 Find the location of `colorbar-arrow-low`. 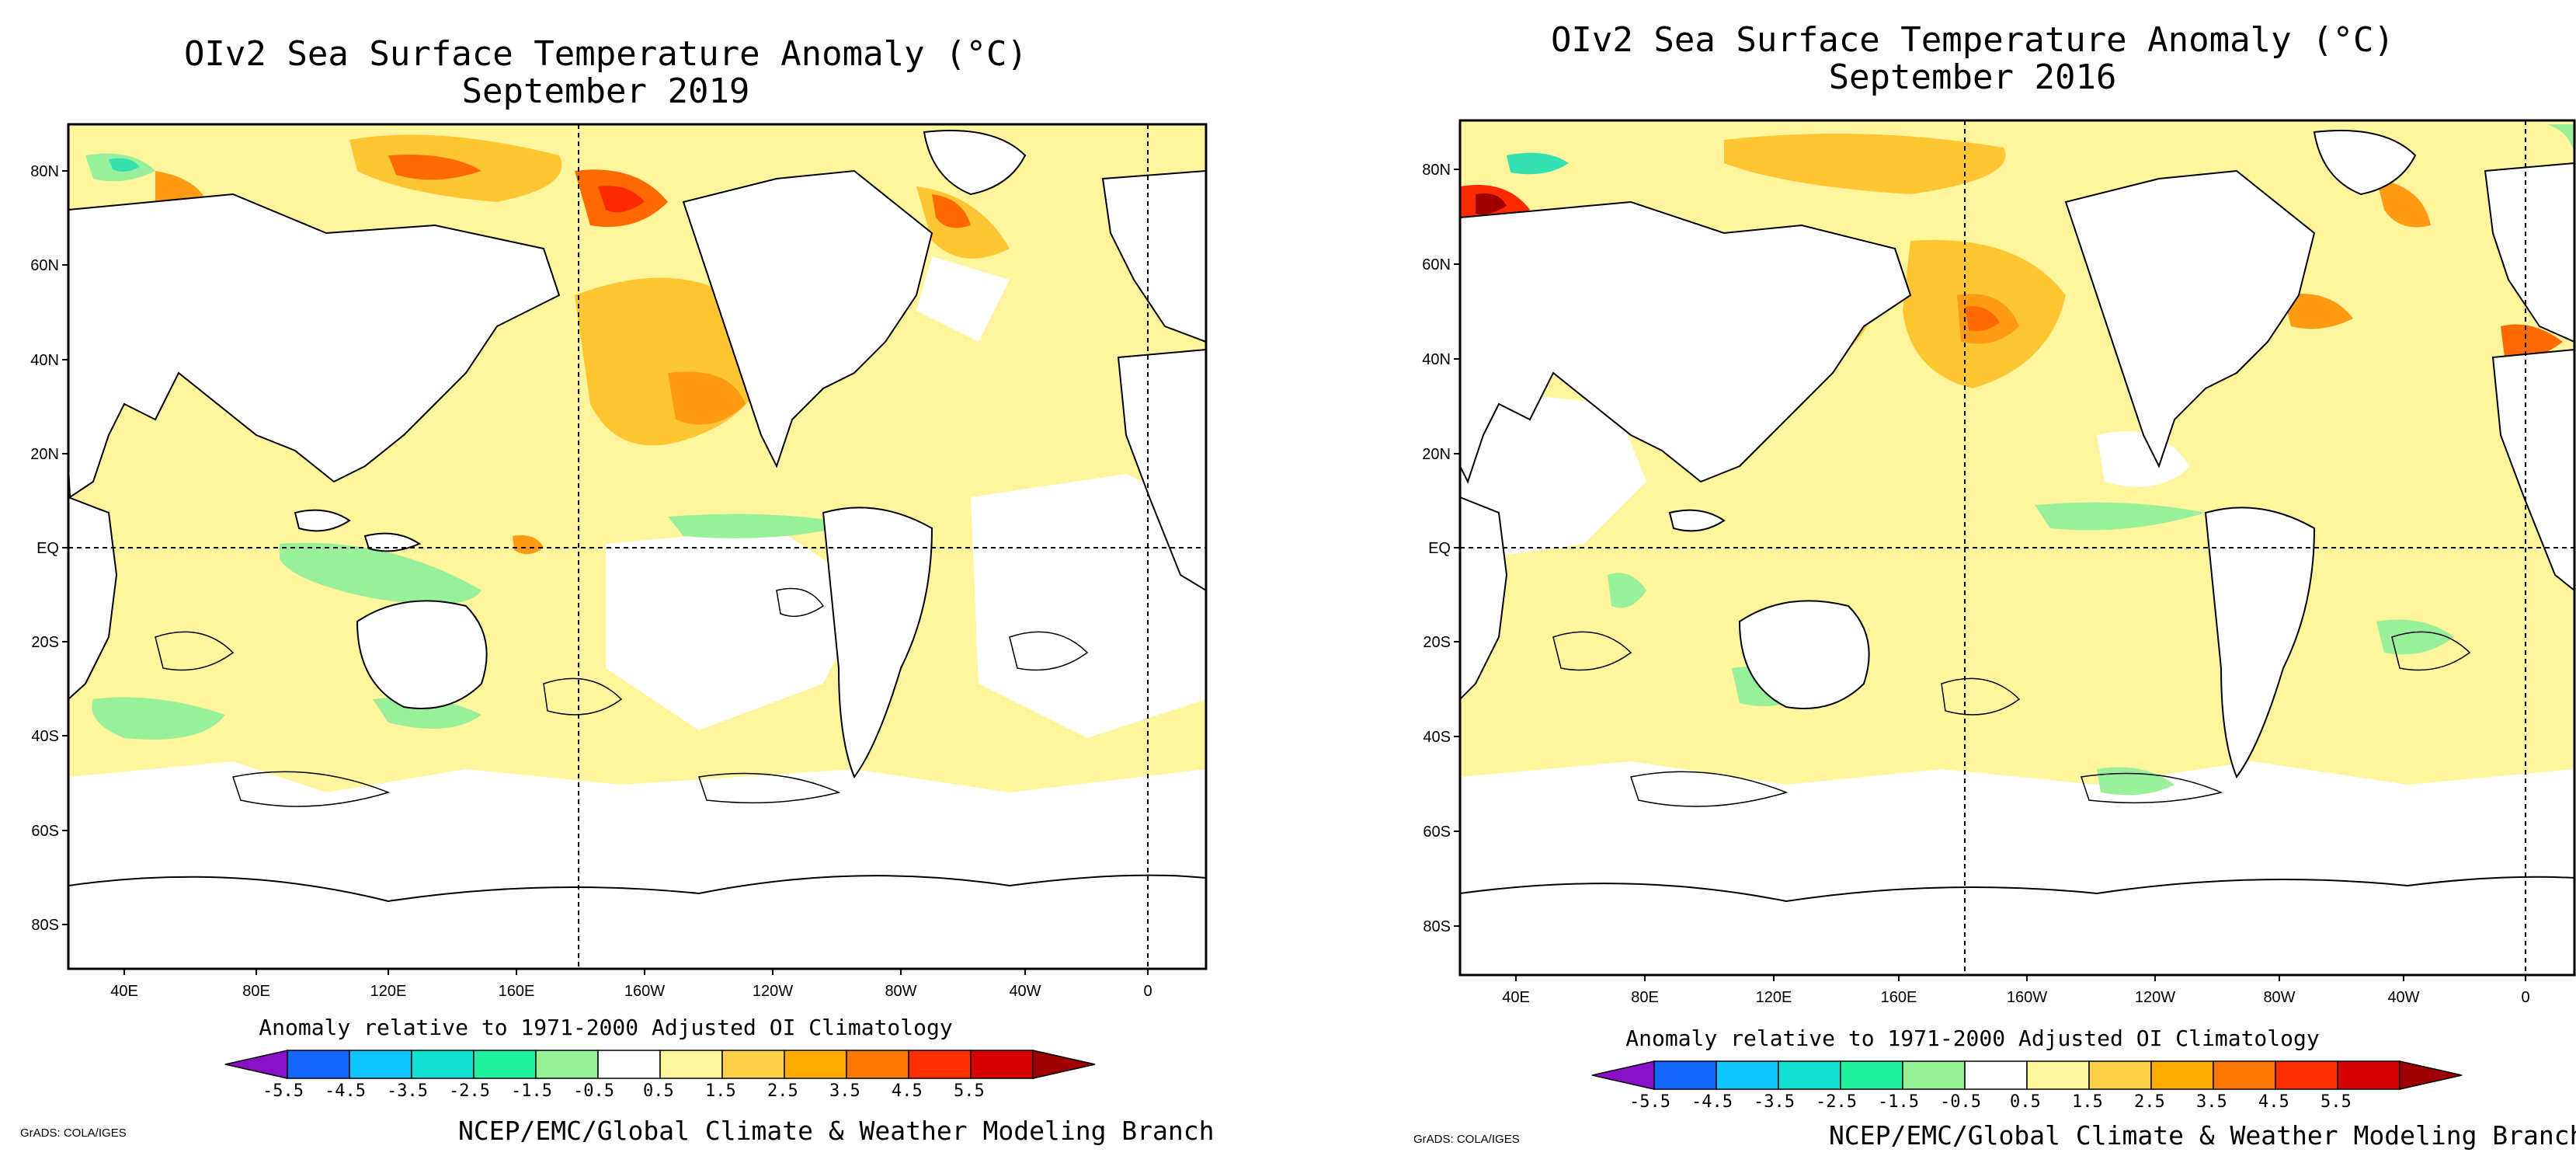

colorbar-arrow-low is located at coordinates (256, 1064).